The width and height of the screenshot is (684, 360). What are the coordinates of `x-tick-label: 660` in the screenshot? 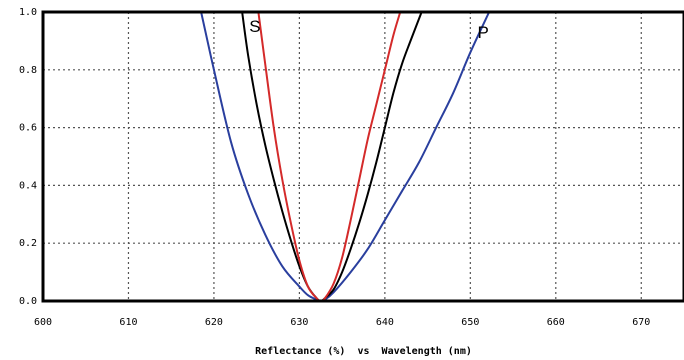 It's located at (556, 322).